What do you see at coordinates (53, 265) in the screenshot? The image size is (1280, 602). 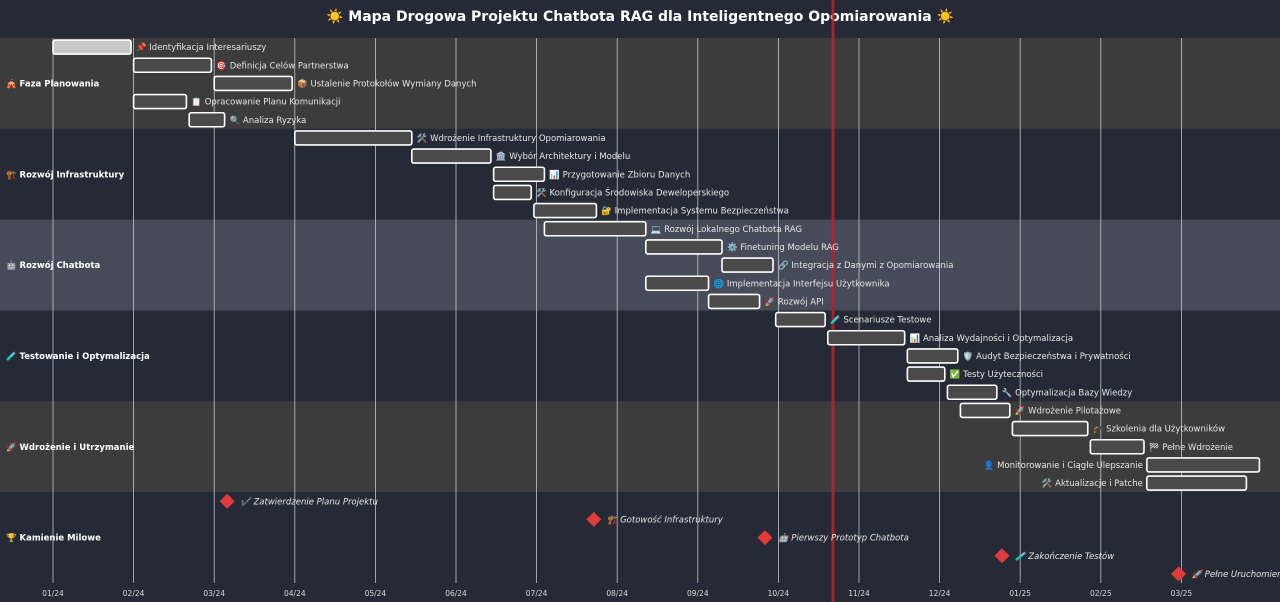 I see `phase-label: 🤖 Rozwój Chatbota` at bounding box center [53, 265].